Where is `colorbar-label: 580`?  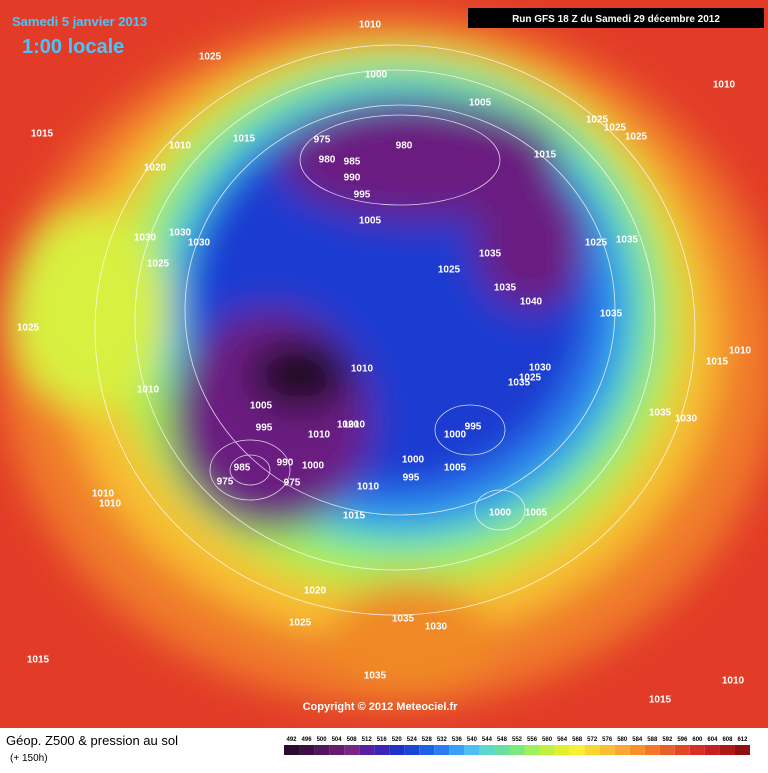 colorbar-label: 580 is located at coordinates (622, 740).